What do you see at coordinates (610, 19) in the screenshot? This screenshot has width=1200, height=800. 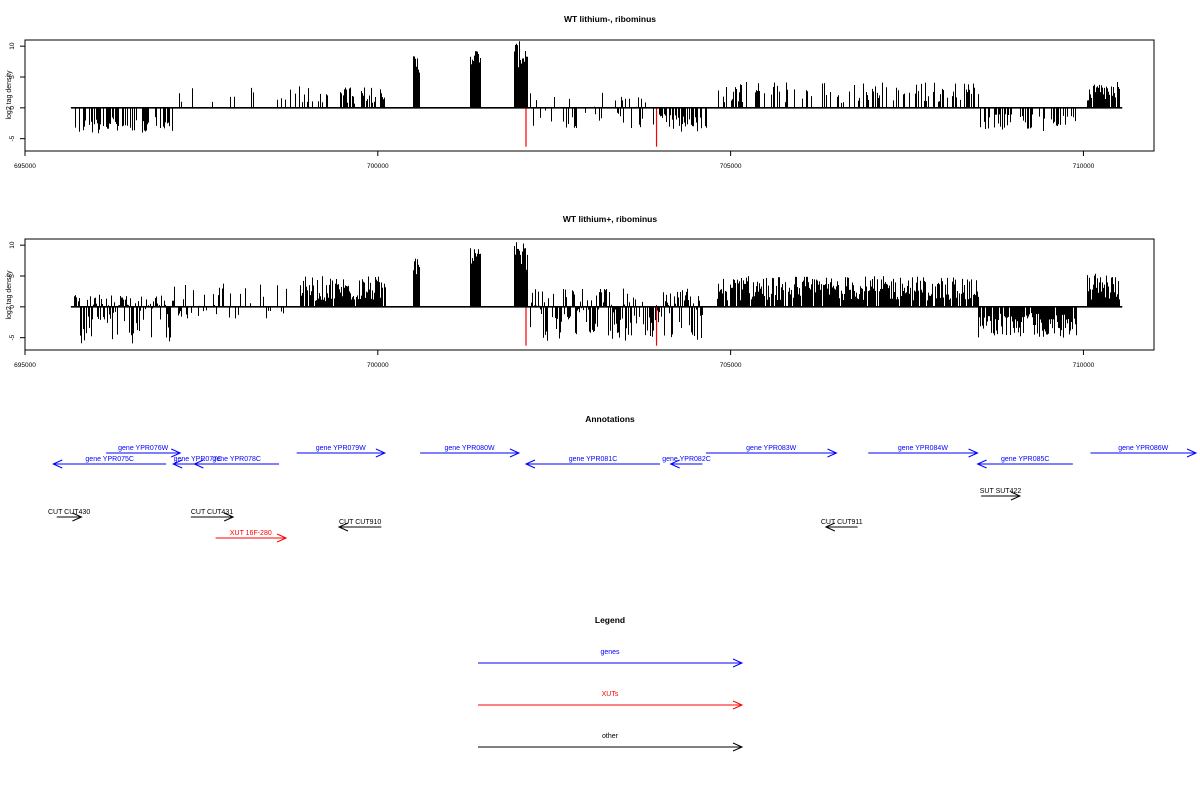 I see `panel-title: WT lithium-, ribominus` at bounding box center [610, 19].